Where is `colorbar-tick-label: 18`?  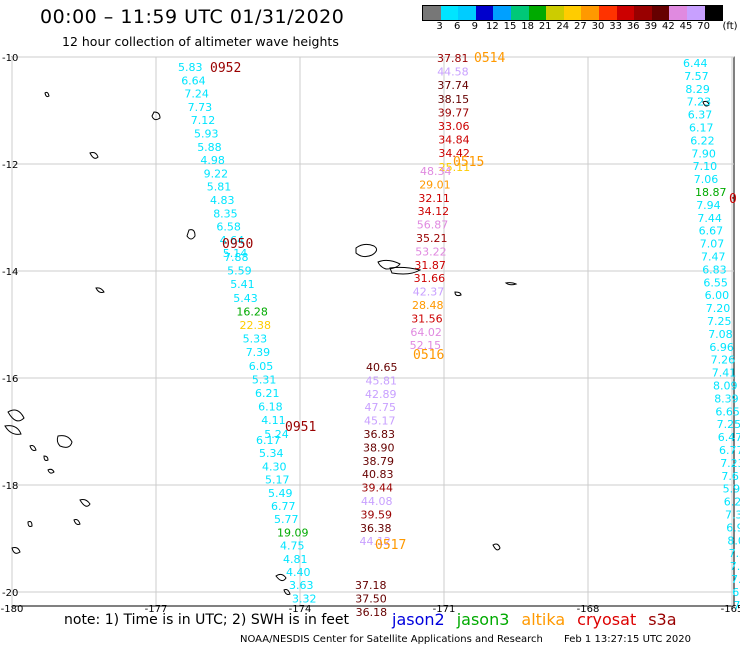 colorbar-tick-label: 18 is located at coordinates (527, 26).